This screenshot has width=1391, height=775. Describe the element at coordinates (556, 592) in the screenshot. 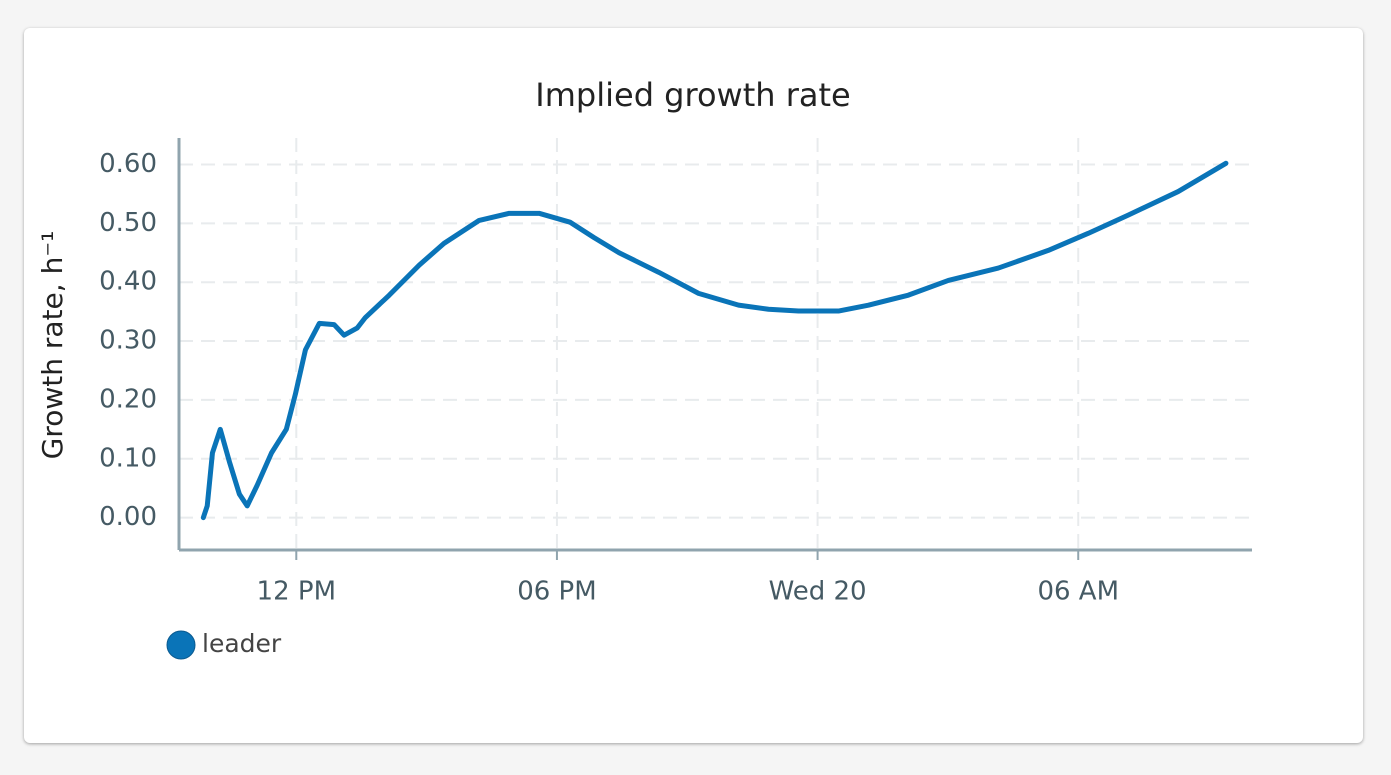

I see `x-tick-label: 06 PM` at that location.